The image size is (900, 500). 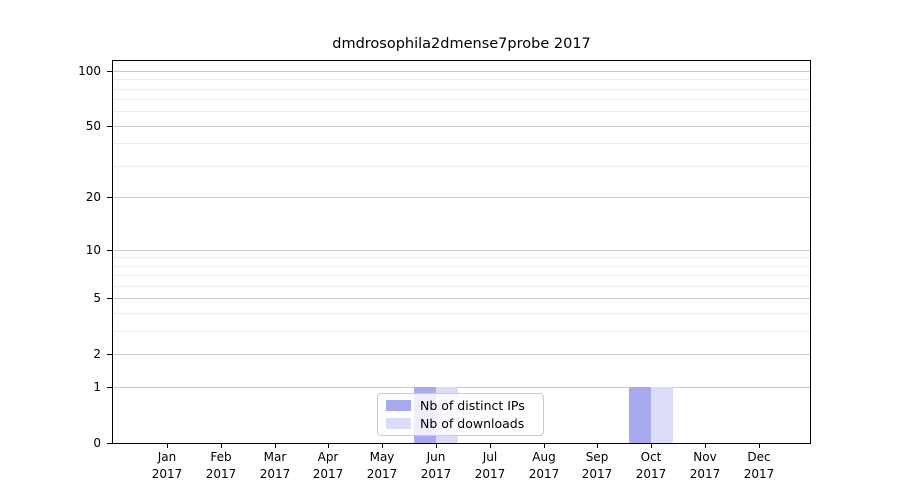 What do you see at coordinates (167, 465) in the screenshot?
I see `x-tick-label: Jan 2017` at bounding box center [167, 465].